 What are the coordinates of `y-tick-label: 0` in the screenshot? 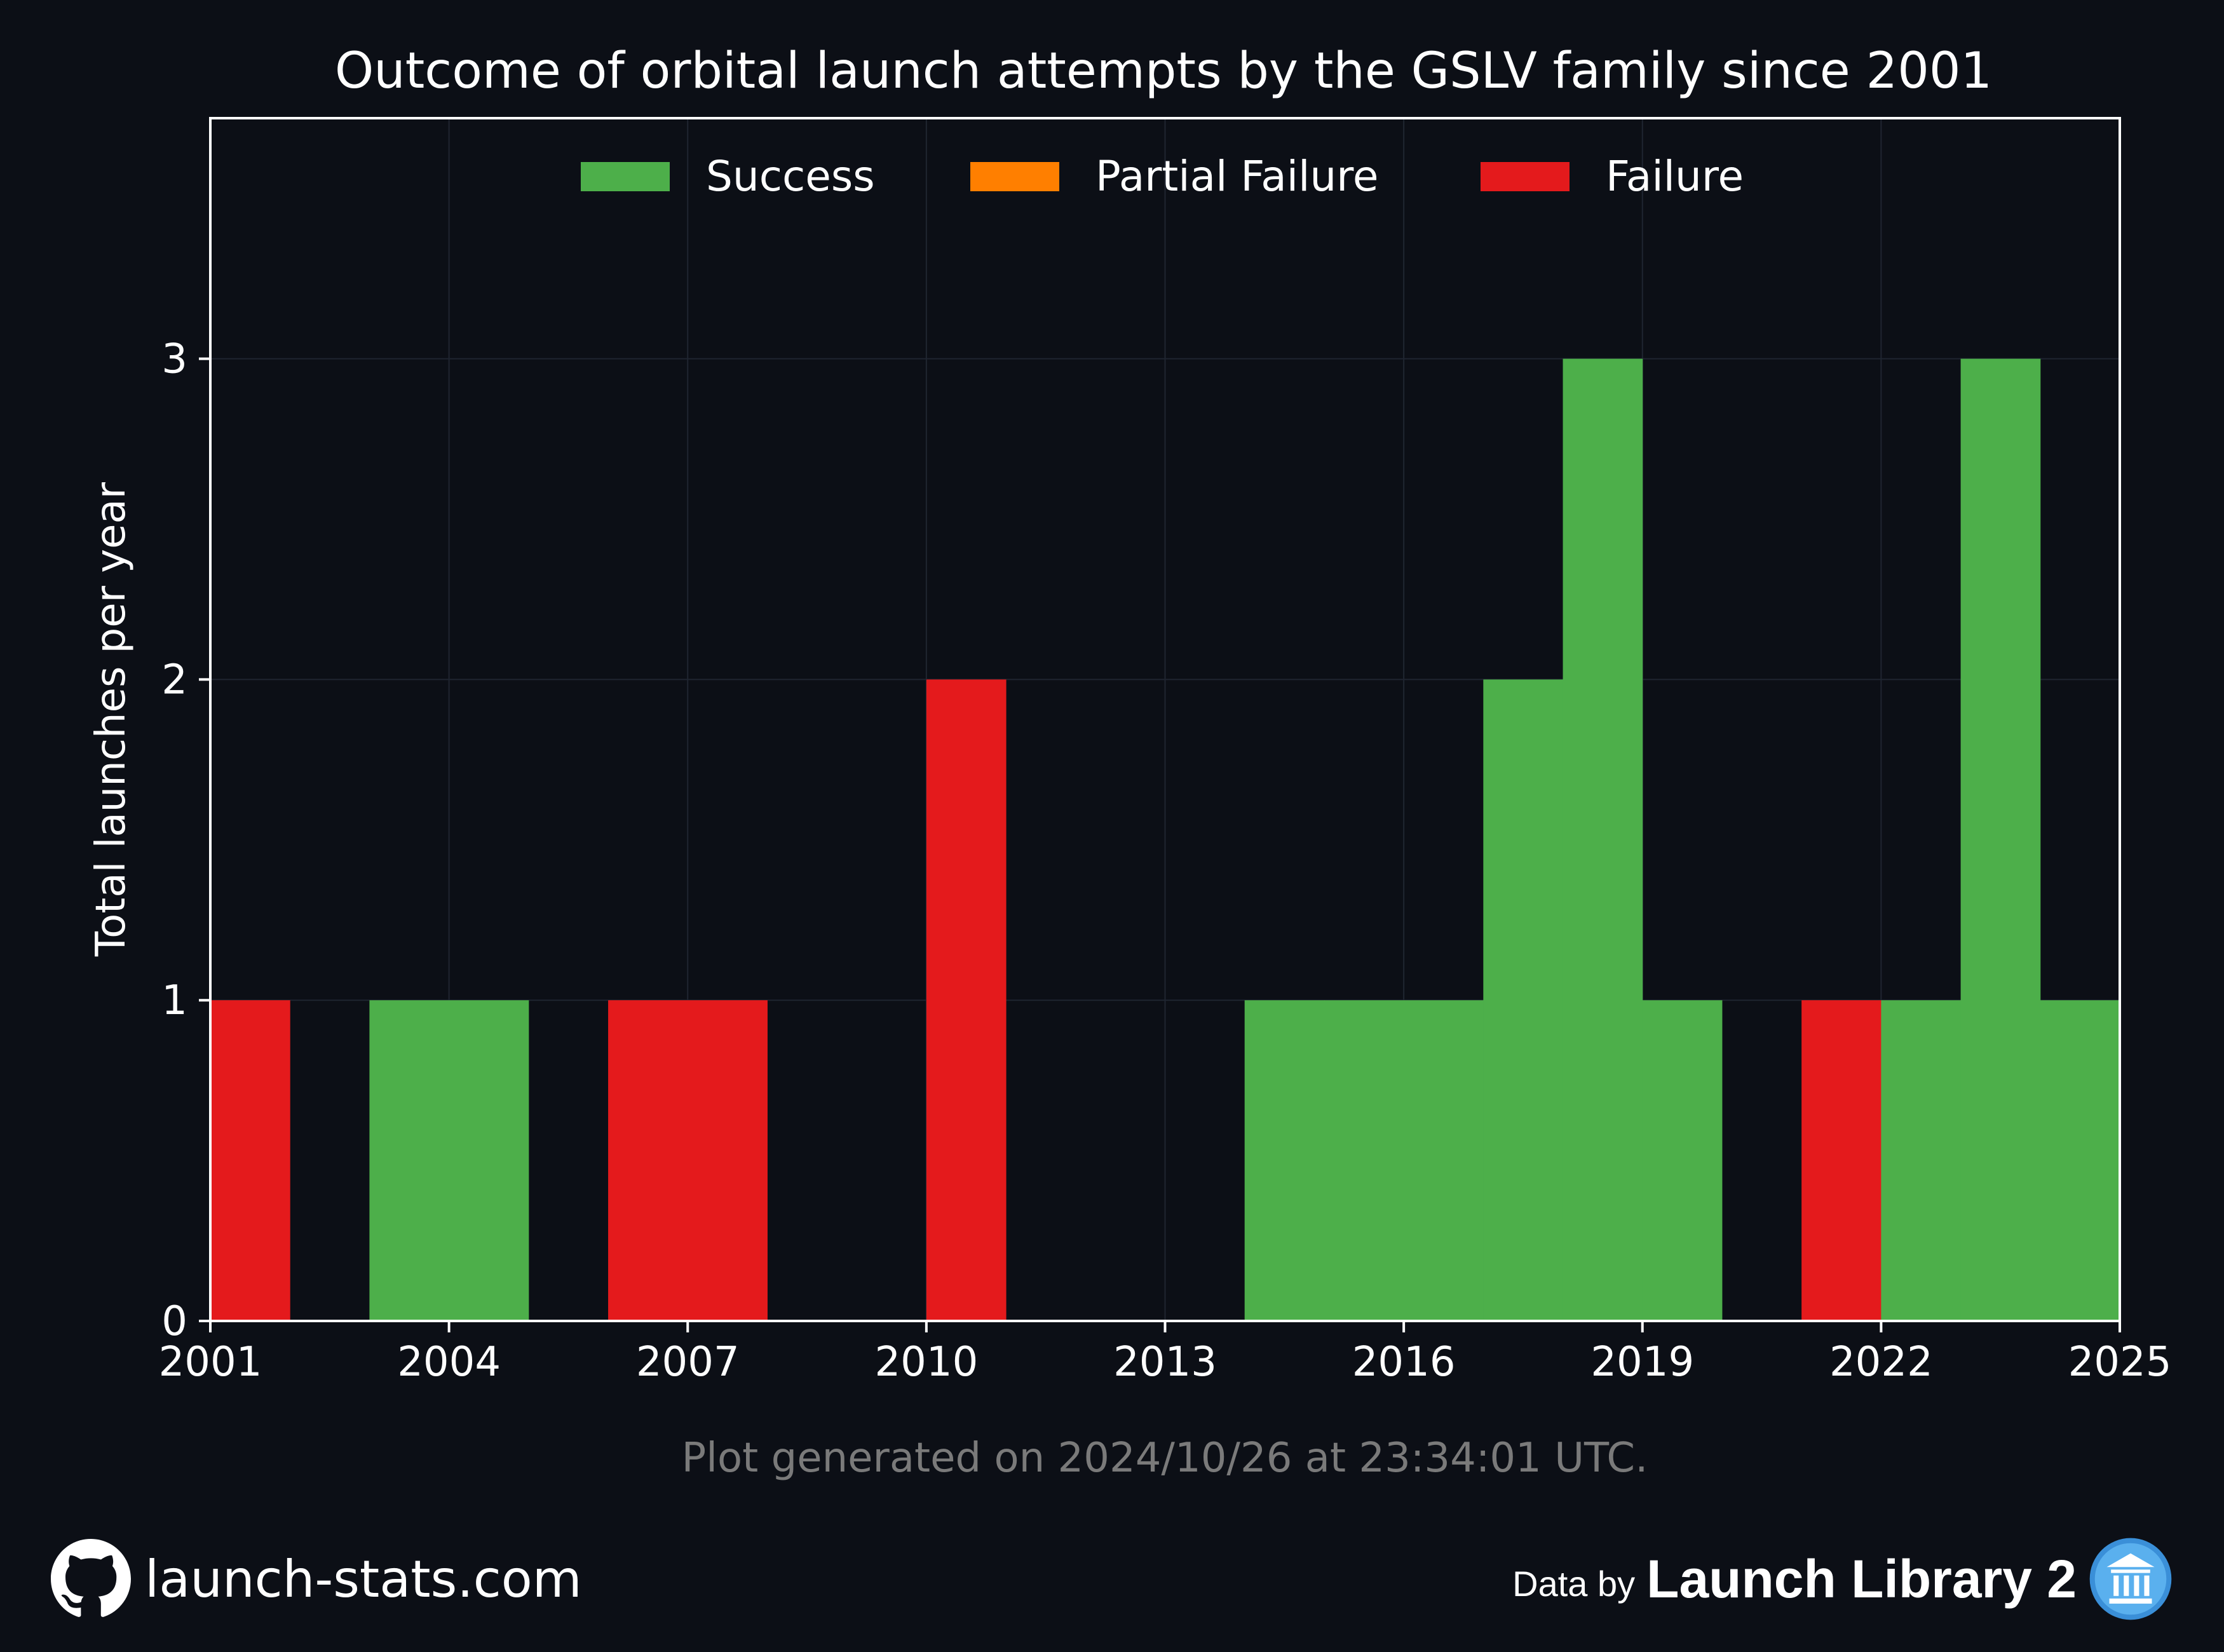 It's located at (174, 1321).